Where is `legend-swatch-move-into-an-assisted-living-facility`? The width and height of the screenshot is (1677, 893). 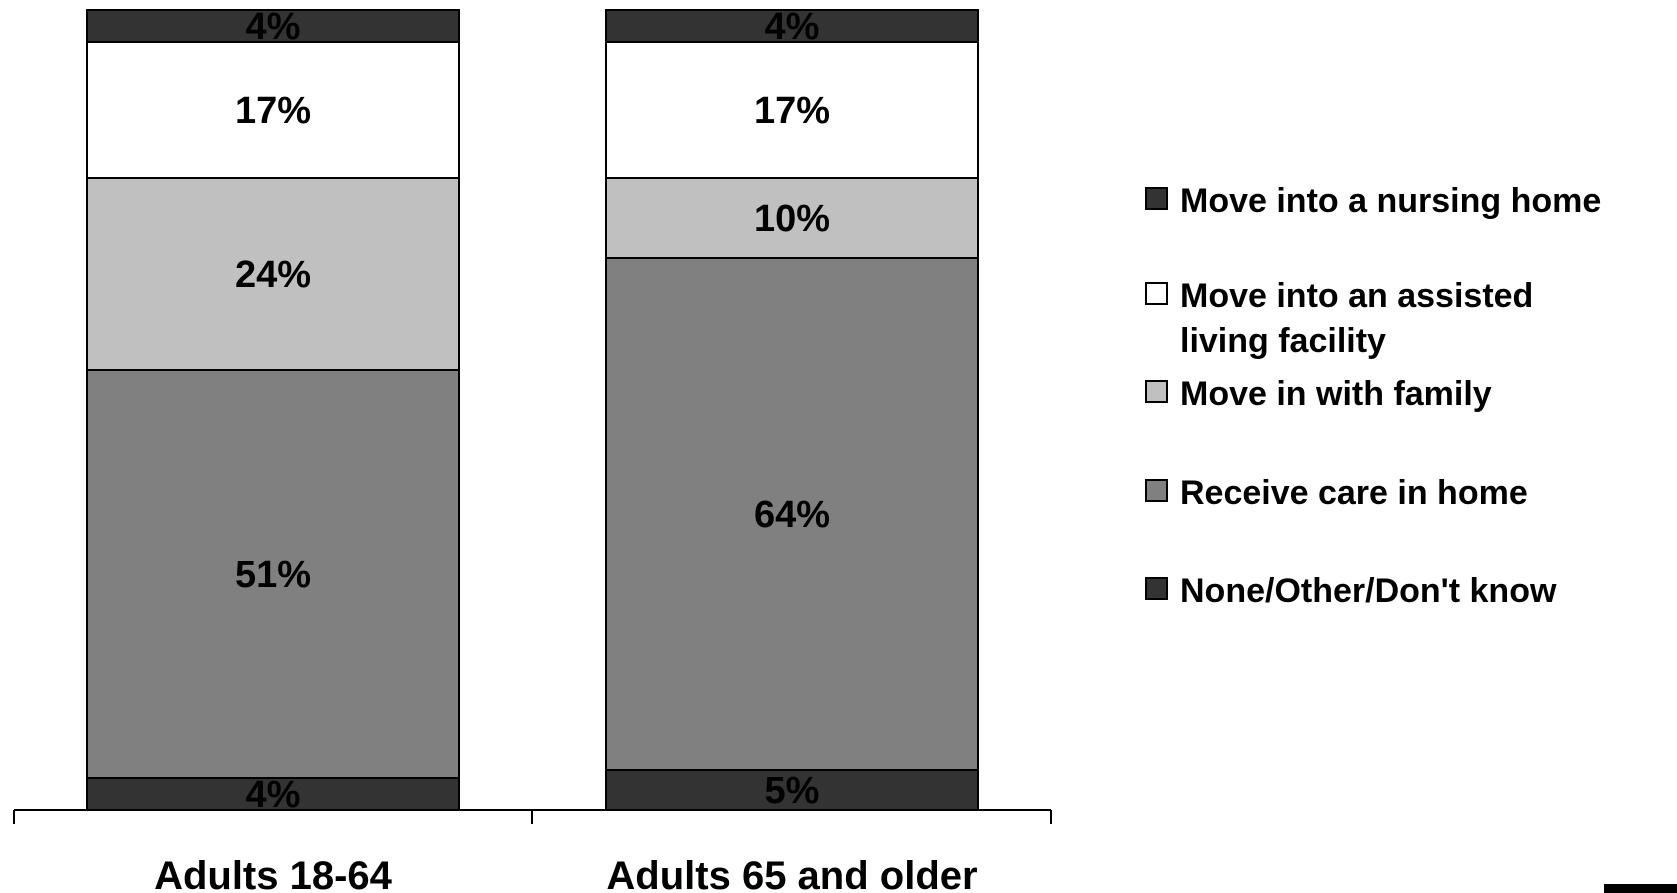 legend-swatch-move-into-an-assisted-living-facility is located at coordinates (1156, 293).